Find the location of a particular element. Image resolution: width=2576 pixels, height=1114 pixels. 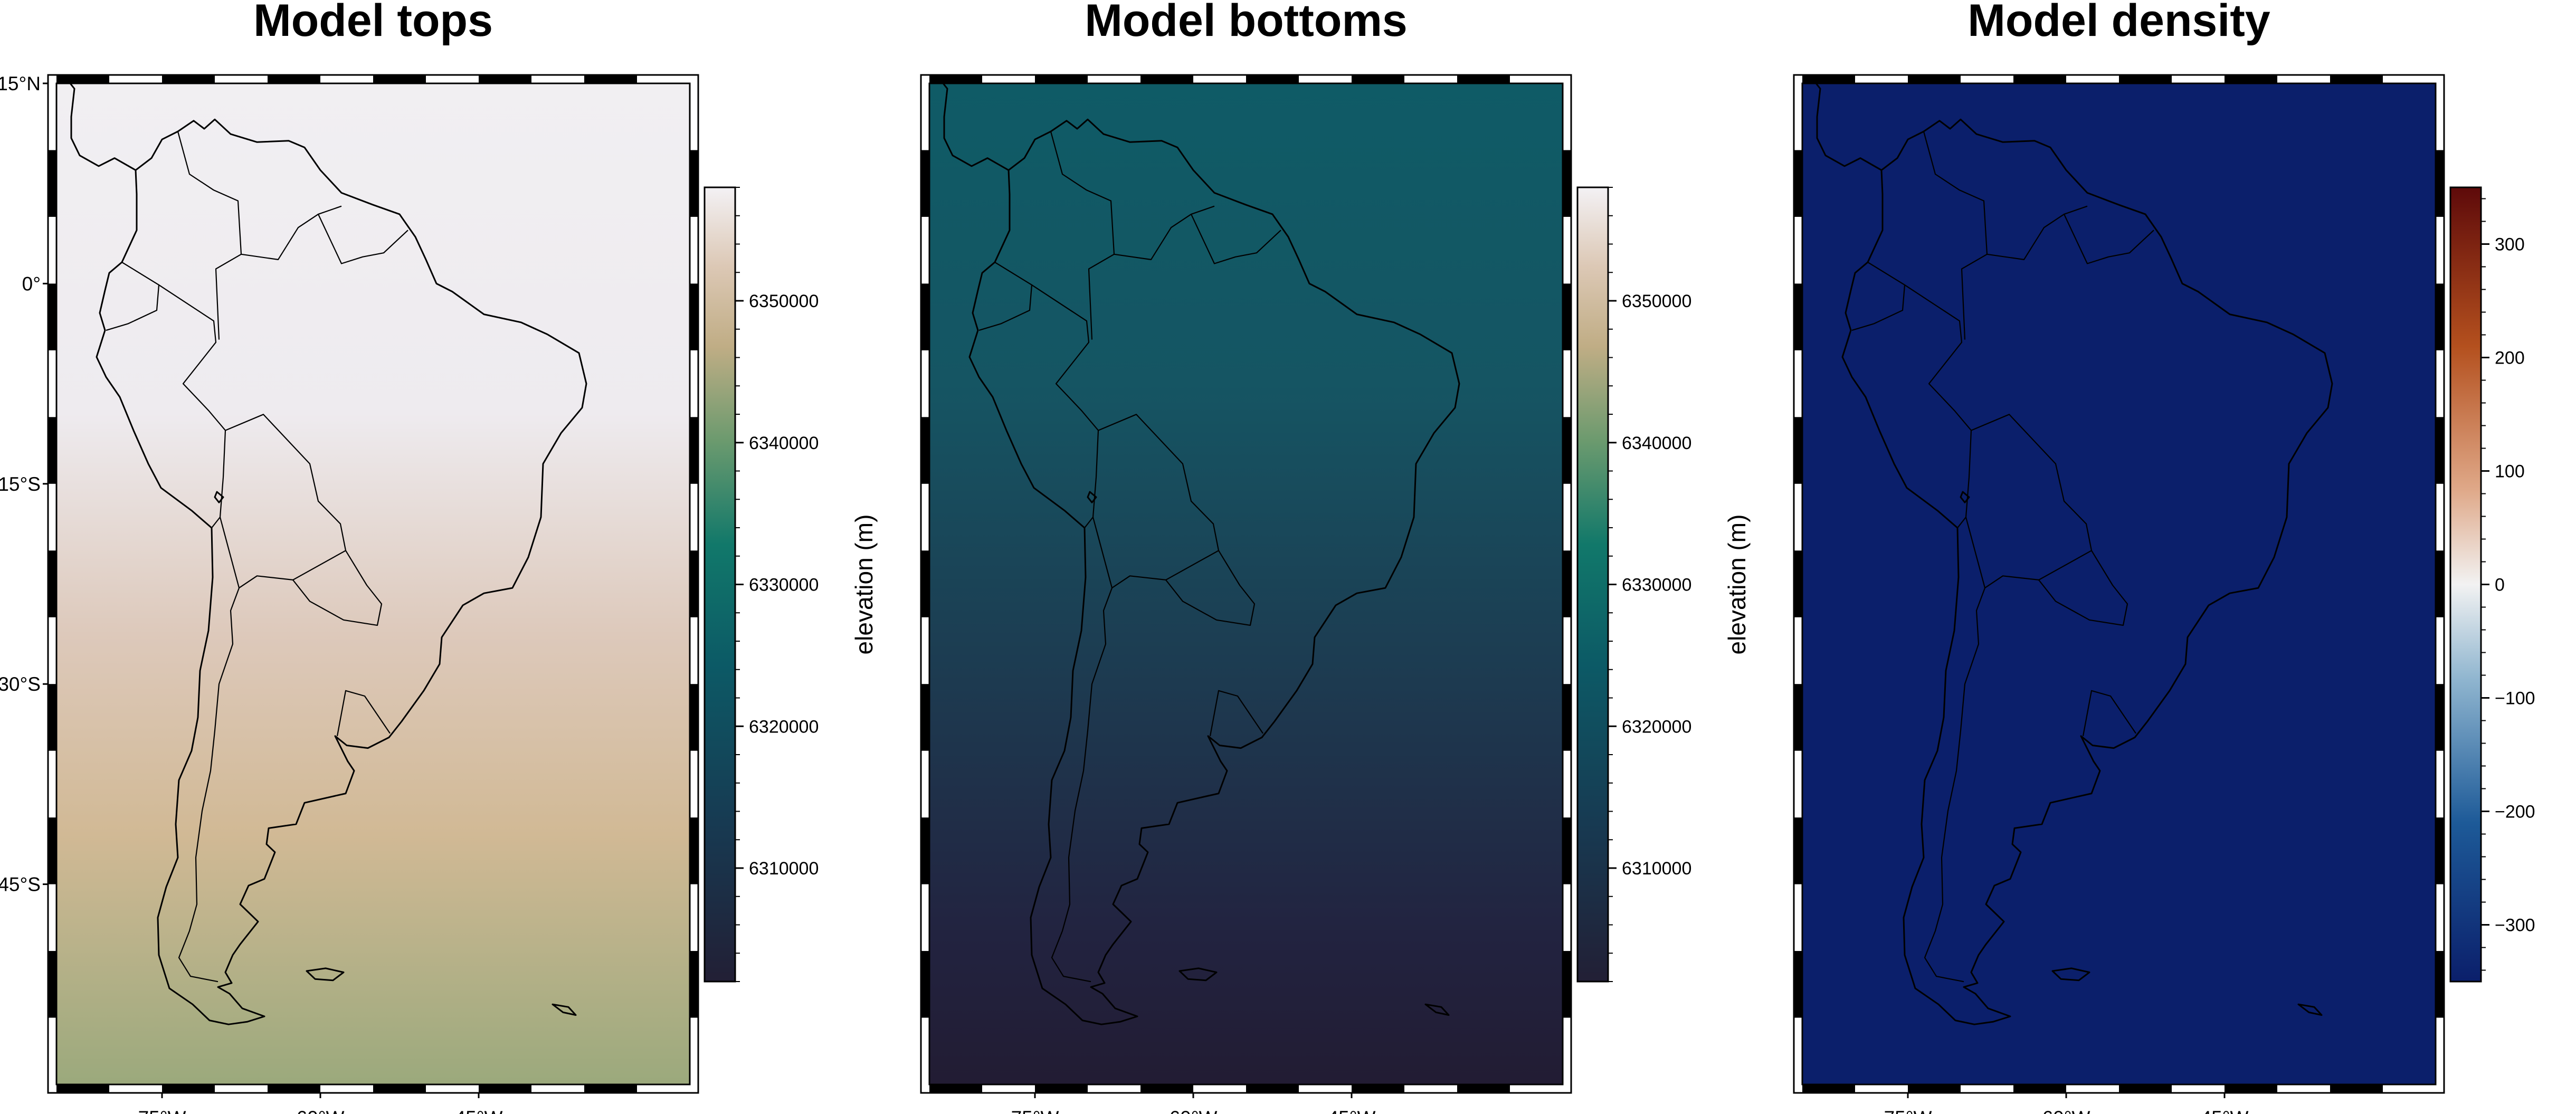

colorbar-tick-label: 100 is located at coordinates (2510, 472).